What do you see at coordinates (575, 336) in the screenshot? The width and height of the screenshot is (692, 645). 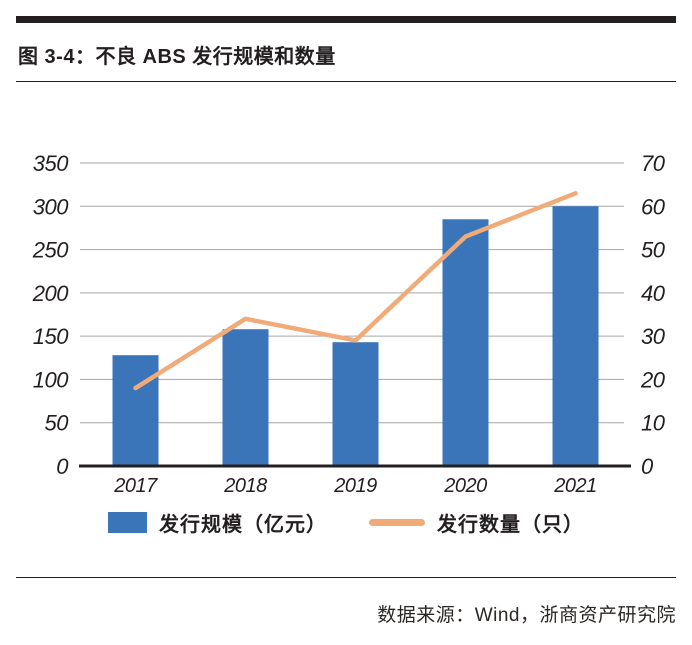 I see `bar-2021` at bounding box center [575, 336].